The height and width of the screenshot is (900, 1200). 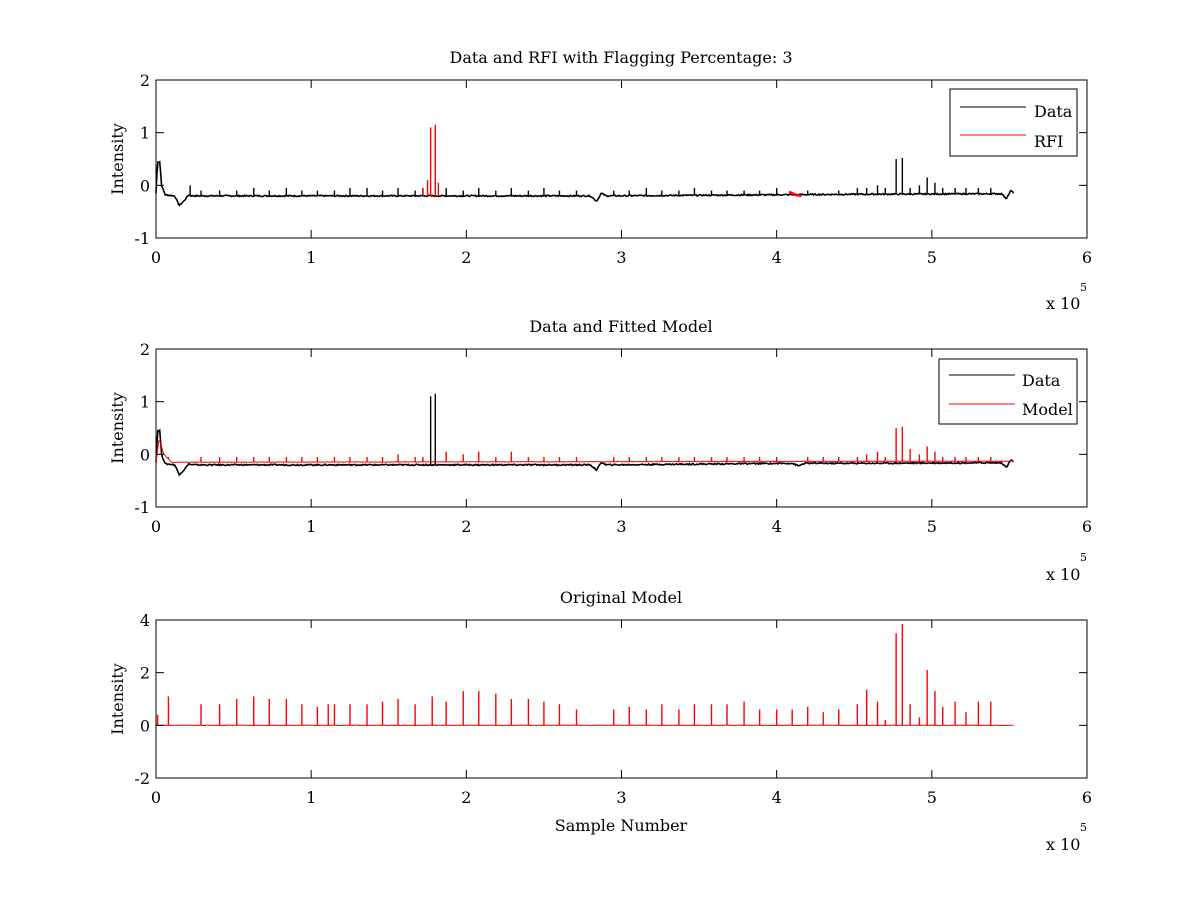 I want to click on subplot-2-legend: Data Model, so click(x=1008, y=391).